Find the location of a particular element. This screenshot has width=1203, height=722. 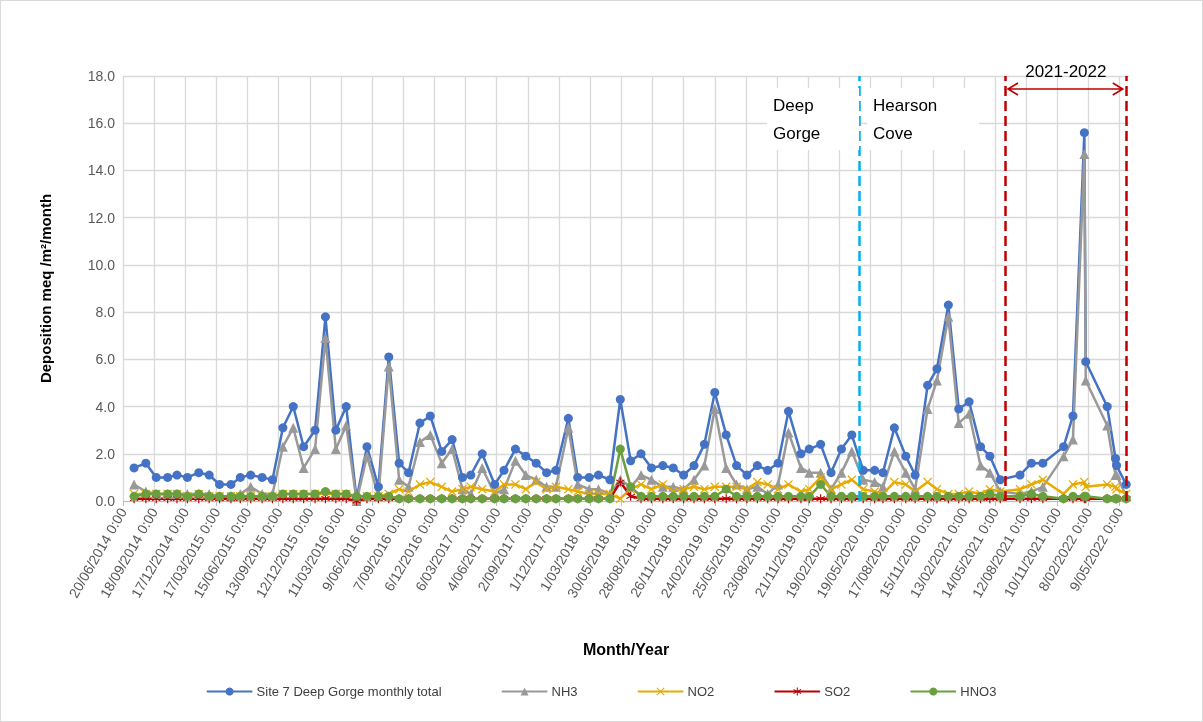

legend-label: NO2 is located at coordinates (701, 691).